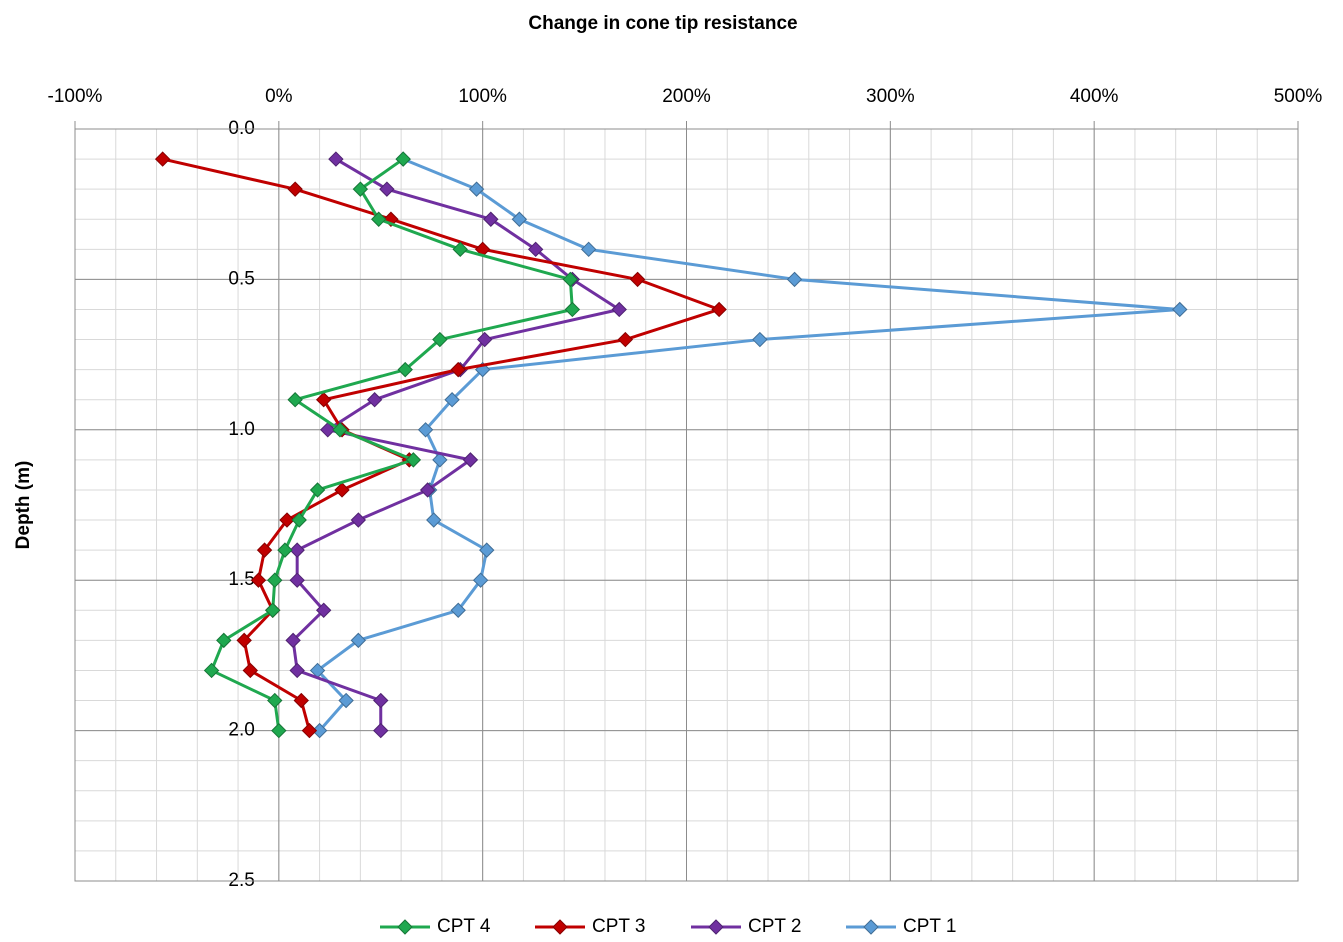 Image resolution: width=1343 pixels, height=942 pixels. Describe the element at coordinates (619, 926) in the screenshot. I see `legend-label: CPT 3` at that location.